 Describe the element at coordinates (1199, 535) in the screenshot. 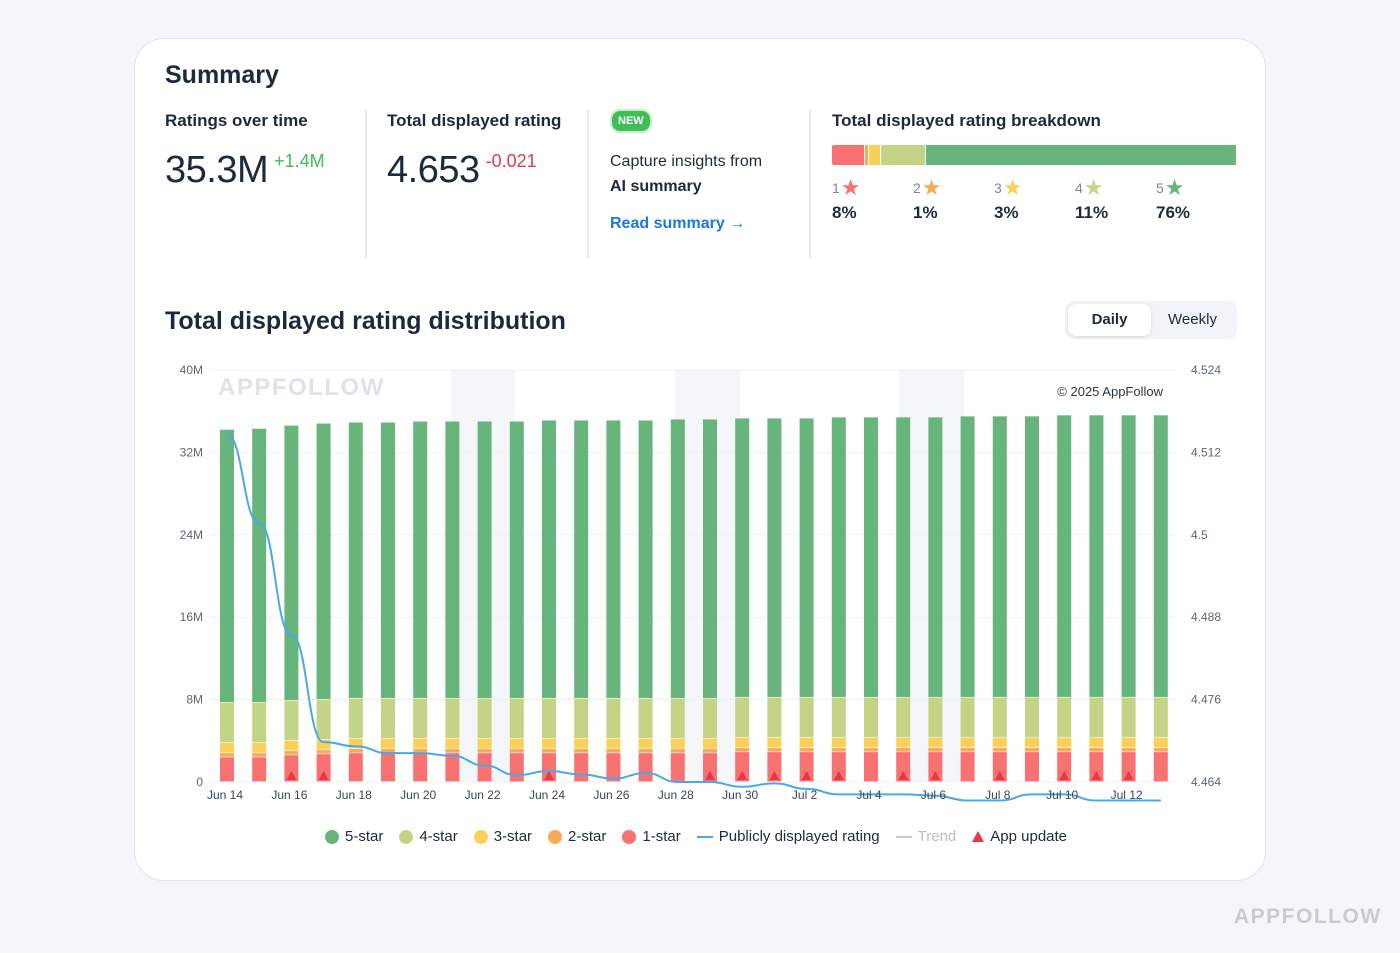

I see `y-axis-right-tick: 4.5` at that location.